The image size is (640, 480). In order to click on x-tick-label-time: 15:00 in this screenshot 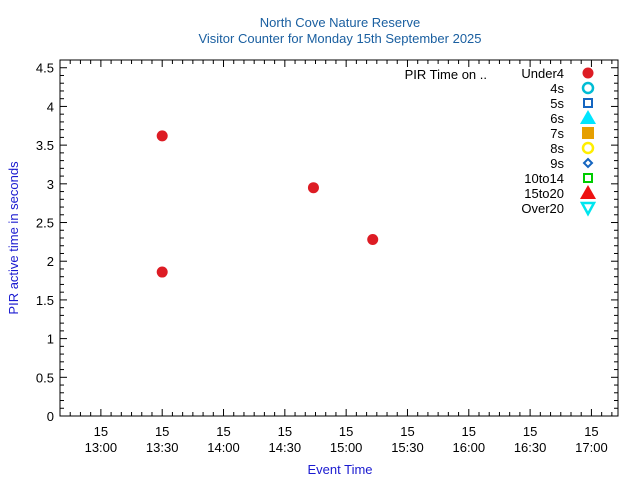, I will do `click(346, 447)`.